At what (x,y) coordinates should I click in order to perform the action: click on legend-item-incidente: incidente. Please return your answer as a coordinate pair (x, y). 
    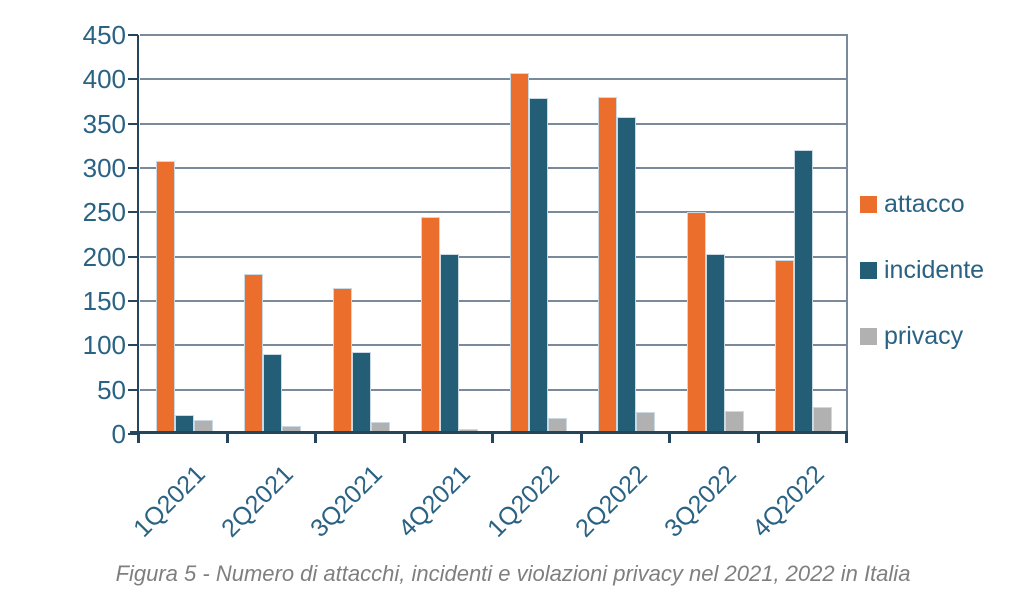
    Looking at the image, I should click on (922, 270).